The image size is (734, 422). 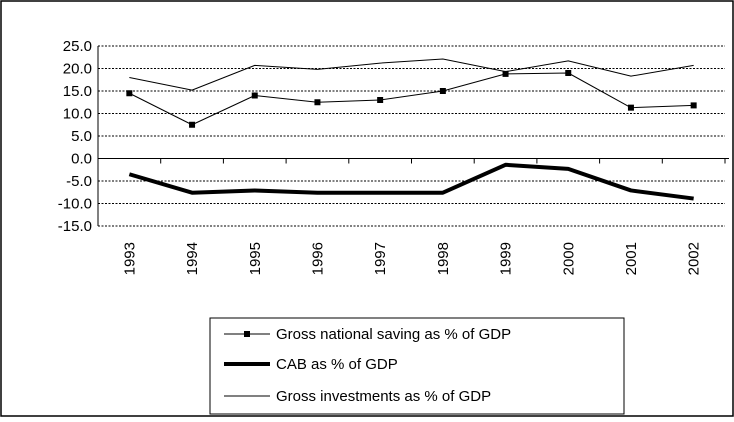 What do you see at coordinates (255, 258) in the screenshot?
I see `x-tick-label: 1995` at bounding box center [255, 258].